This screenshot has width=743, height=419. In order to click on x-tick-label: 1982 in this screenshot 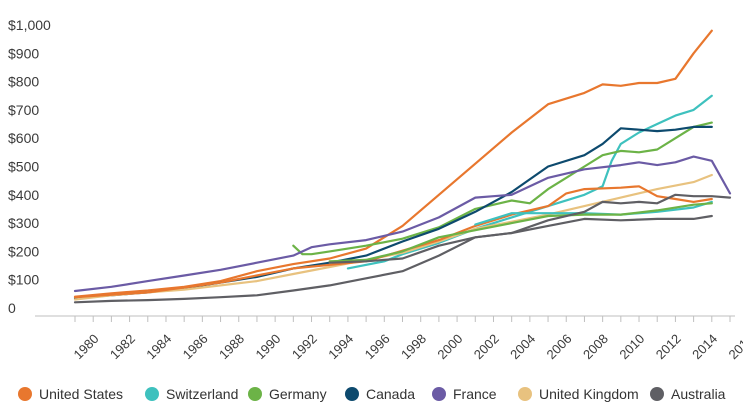, I will do `click(122, 346)`.